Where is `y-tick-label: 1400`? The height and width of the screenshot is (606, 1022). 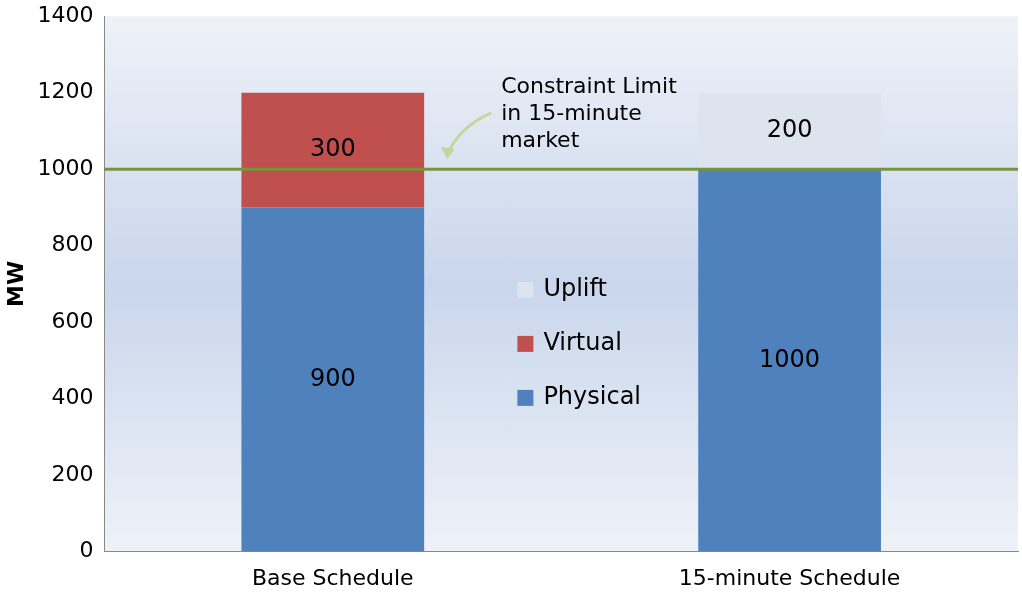
y-tick-label: 1400 is located at coordinates (65, 14).